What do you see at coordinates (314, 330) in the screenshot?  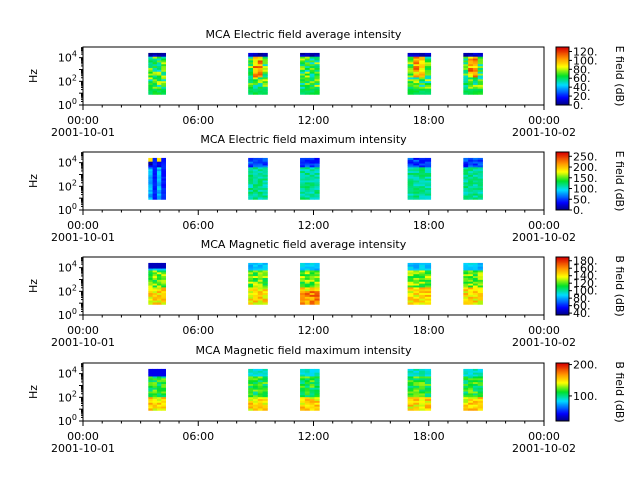 I see `x-tick-label: 12:00` at bounding box center [314, 330].